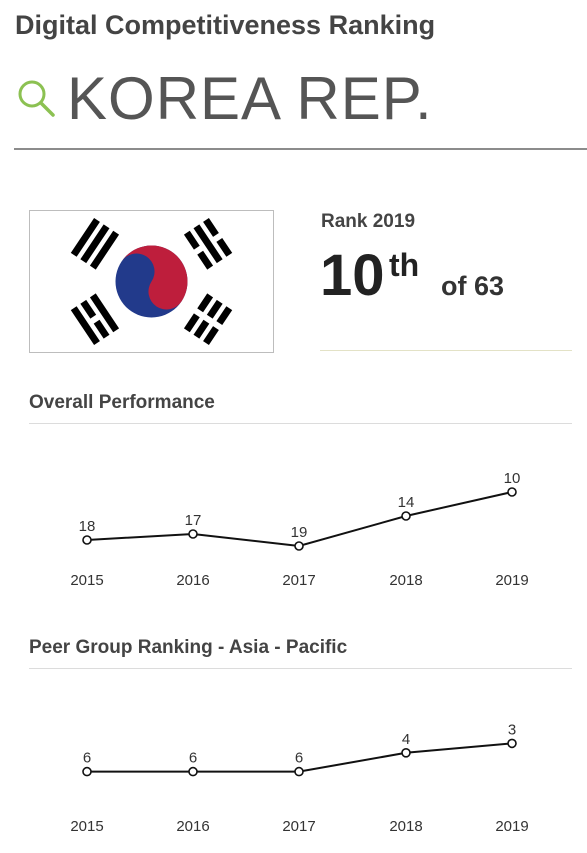 This screenshot has height=853, width=587. Describe the element at coordinates (368, 221) in the screenshot. I see `rank-label: Rank 2019` at that location.